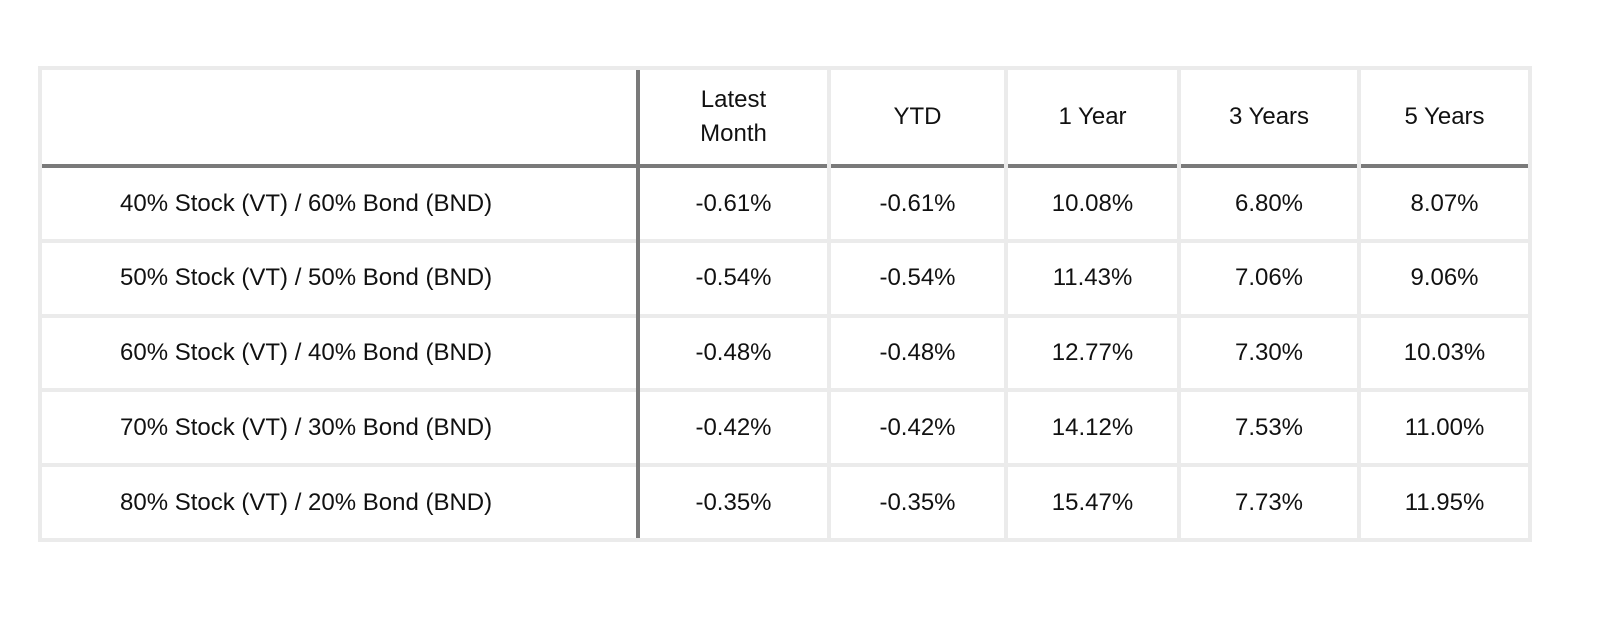  What do you see at coordinates (1091, 500) in the screenshot?
I see `cell-1-year: 15.47%` at bounding box center [1091, 500].